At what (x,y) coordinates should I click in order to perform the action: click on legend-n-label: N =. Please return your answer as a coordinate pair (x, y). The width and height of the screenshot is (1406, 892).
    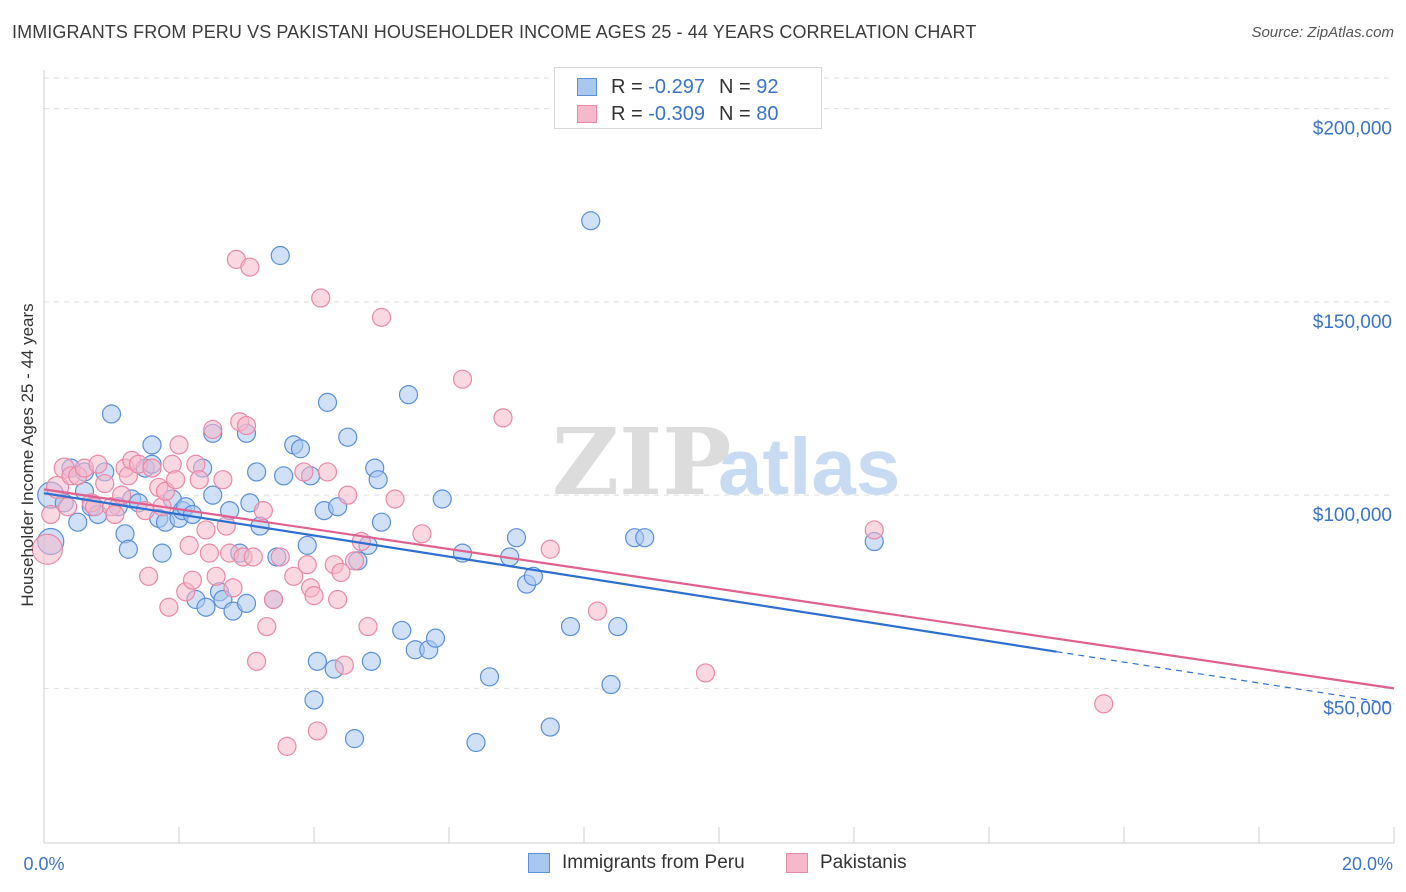
    Looking at the image, I should click on (734, 113).